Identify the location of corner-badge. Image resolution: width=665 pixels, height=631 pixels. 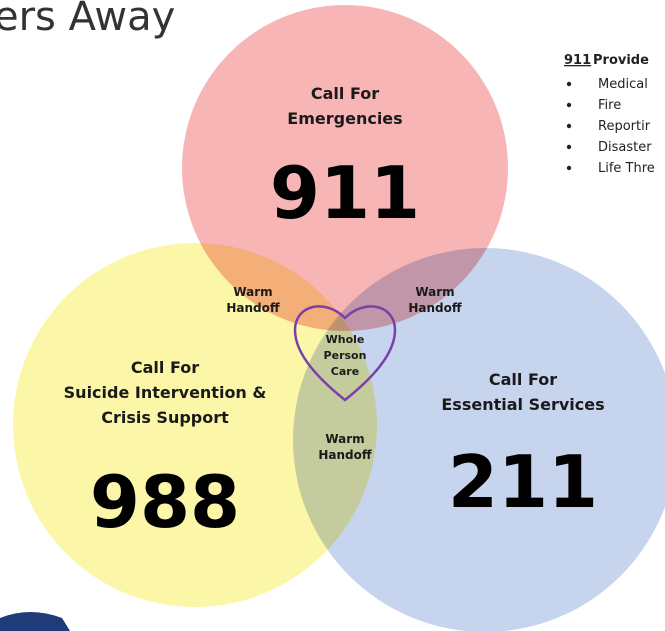
(35, 621).